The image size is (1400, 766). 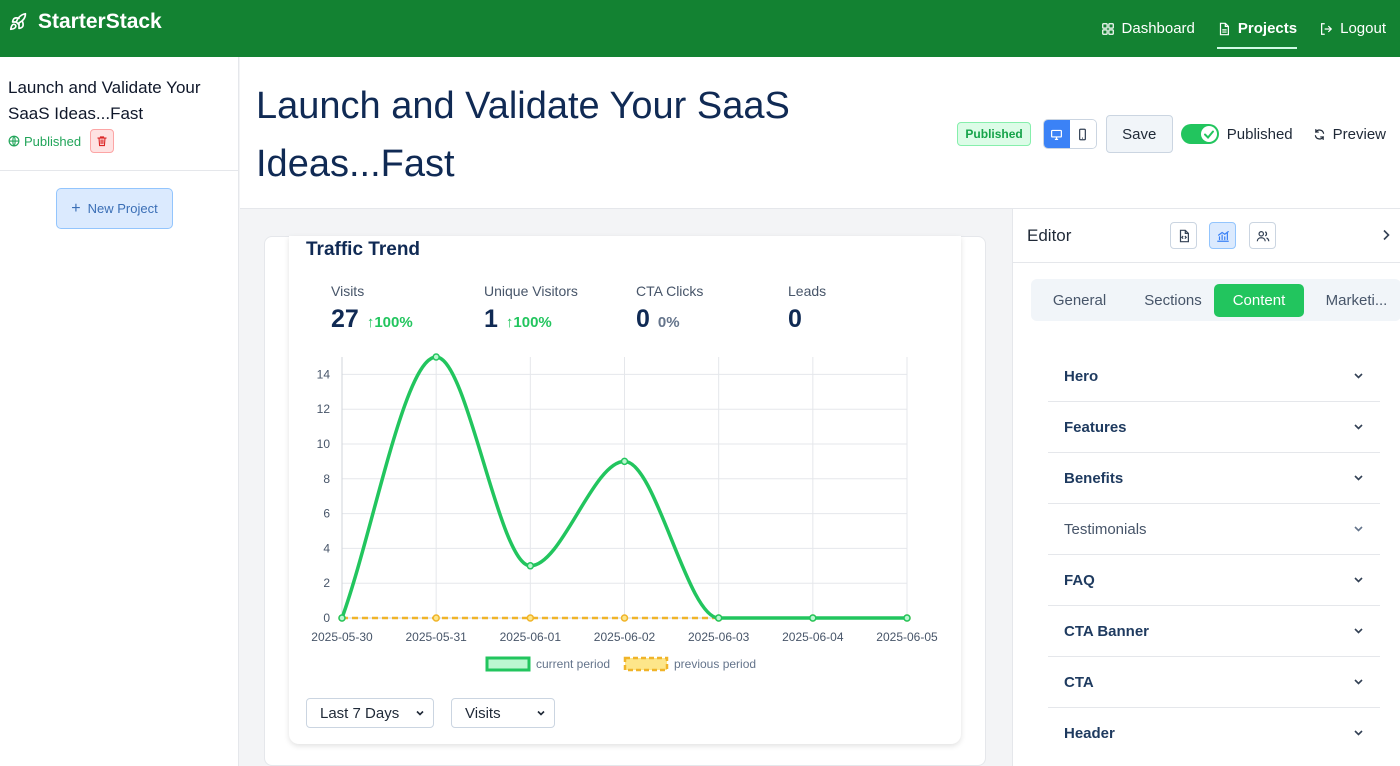 What do you see at coordinates (370, 322) in the screenshot?
I see `arrow-up-icon: ↑` at bounding box center [370, 322].